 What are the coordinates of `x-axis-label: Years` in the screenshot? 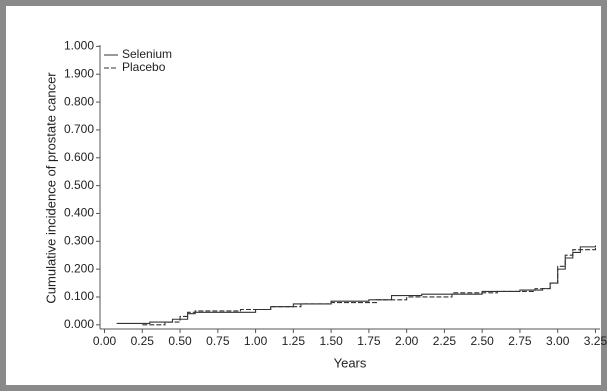 It's located at (350, 362).